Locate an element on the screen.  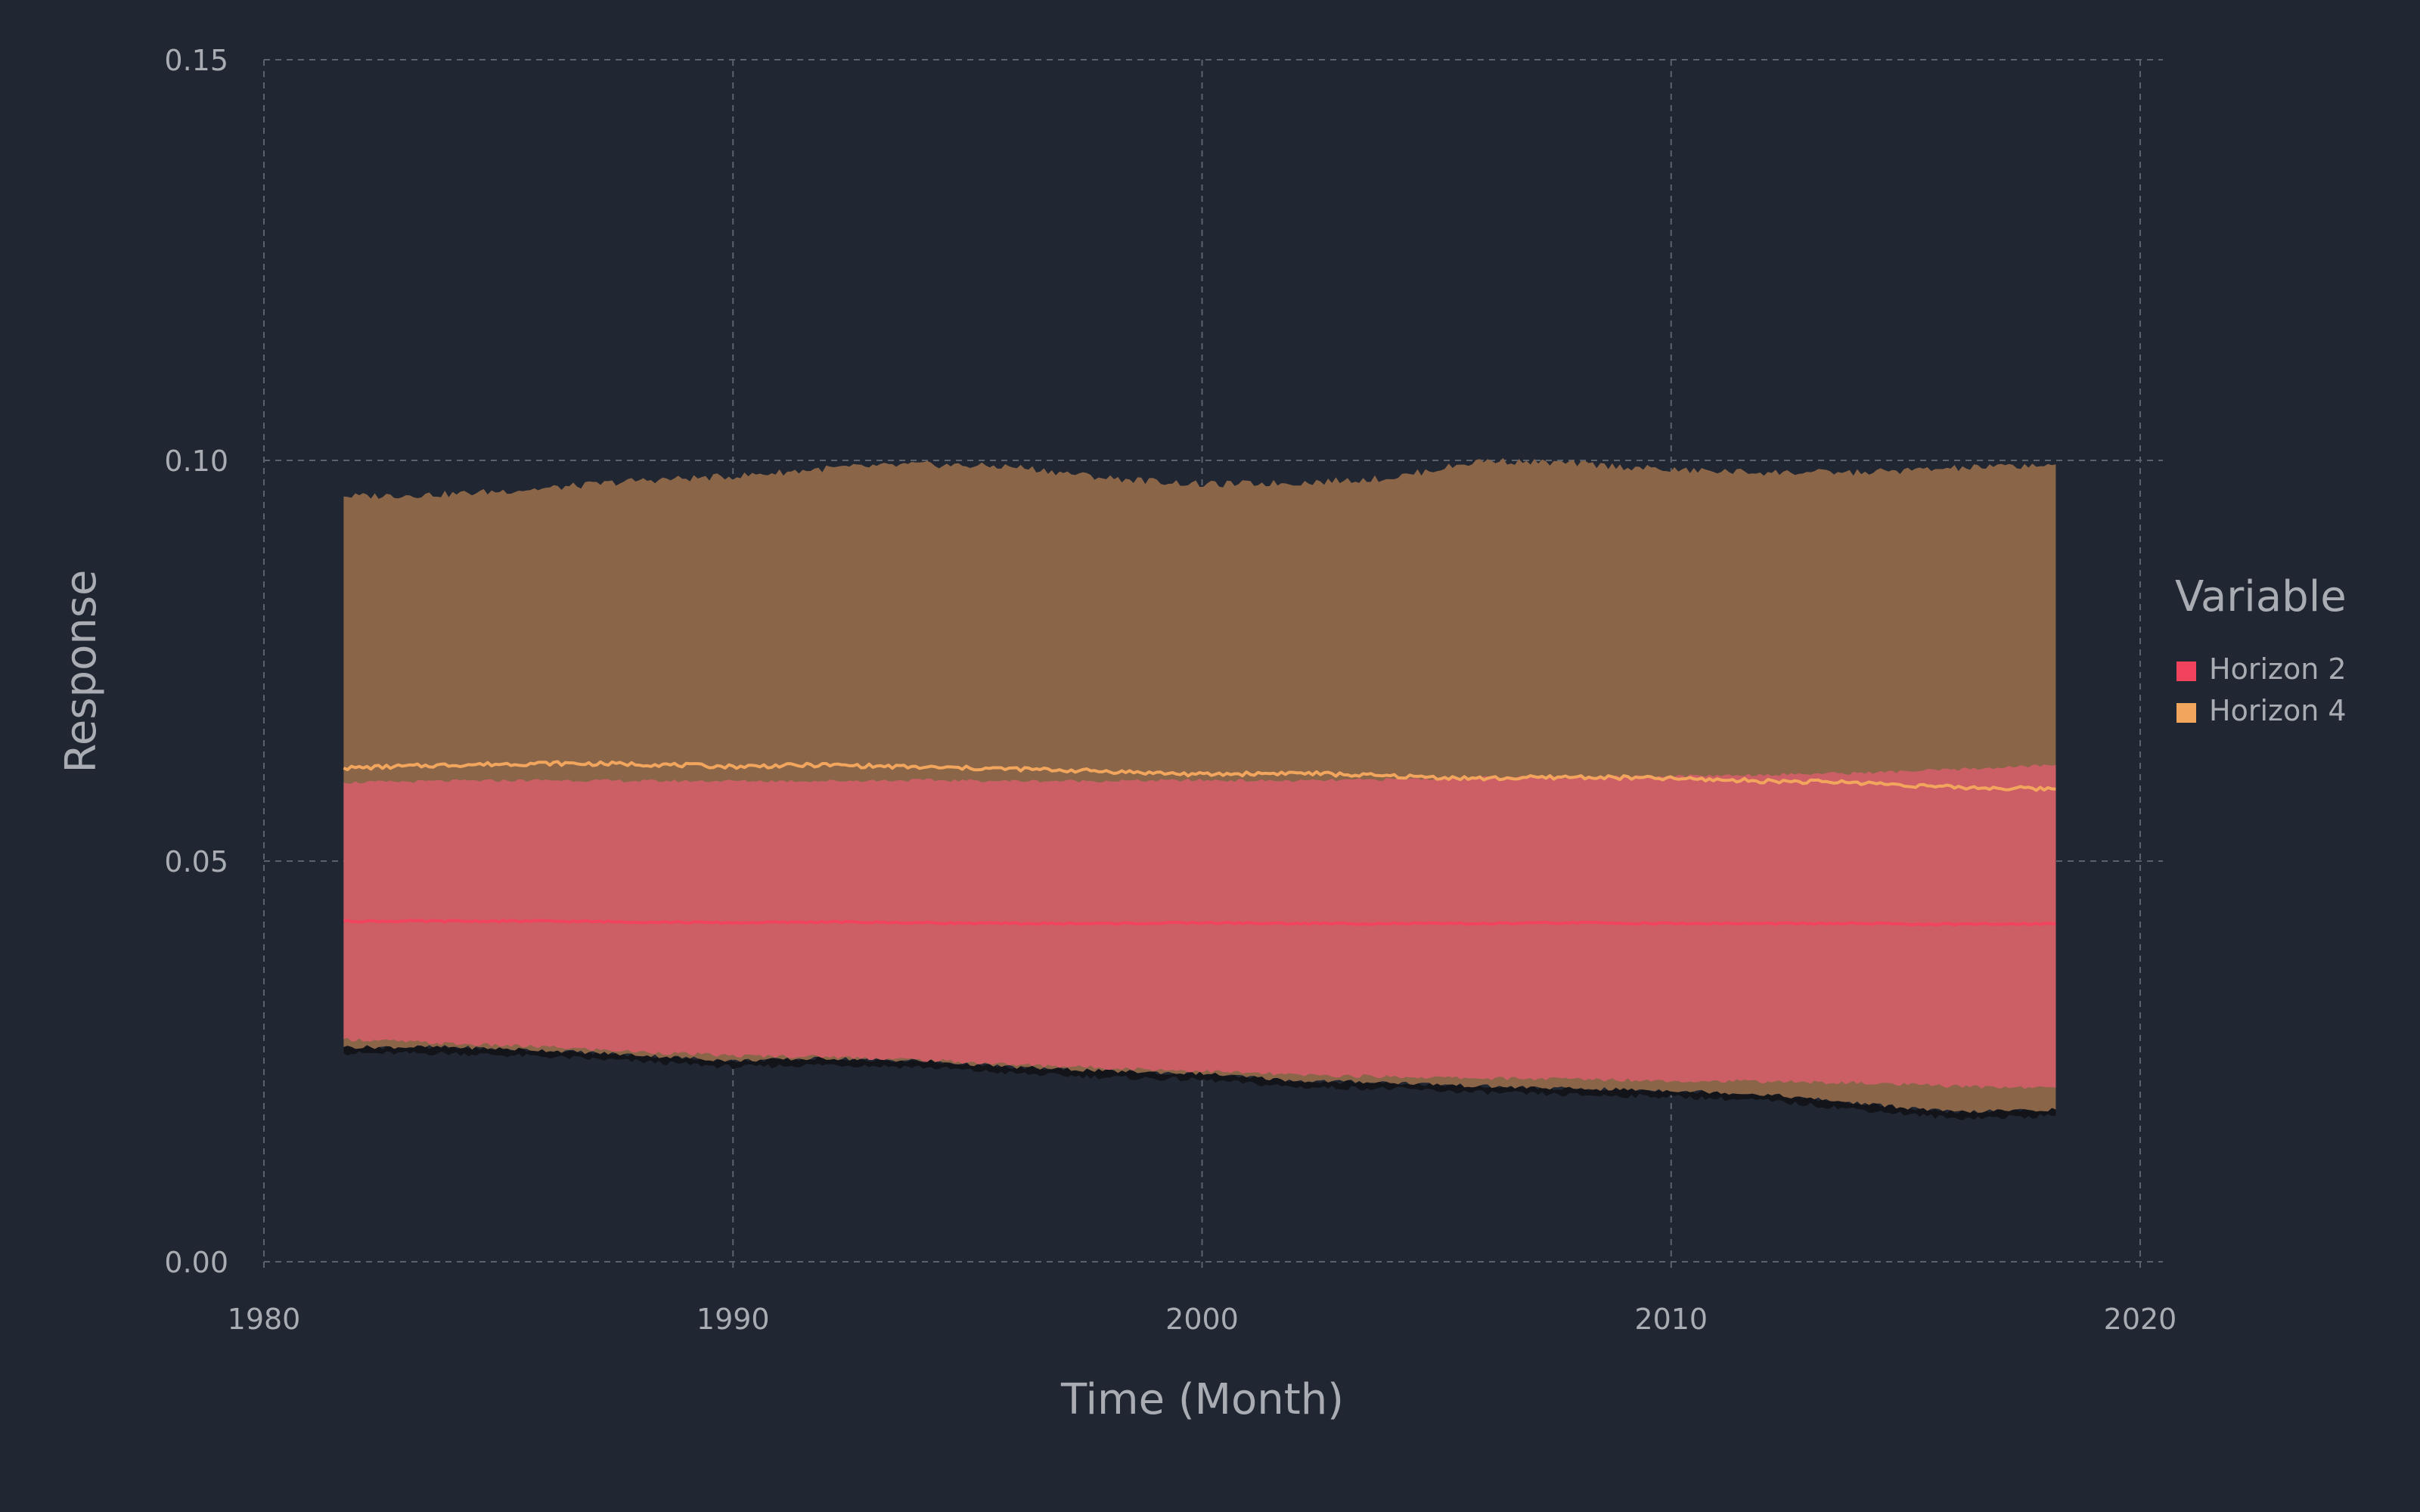
legend-items: Horizon 2 Horizon 4 is located at coordinates (2261, 689).